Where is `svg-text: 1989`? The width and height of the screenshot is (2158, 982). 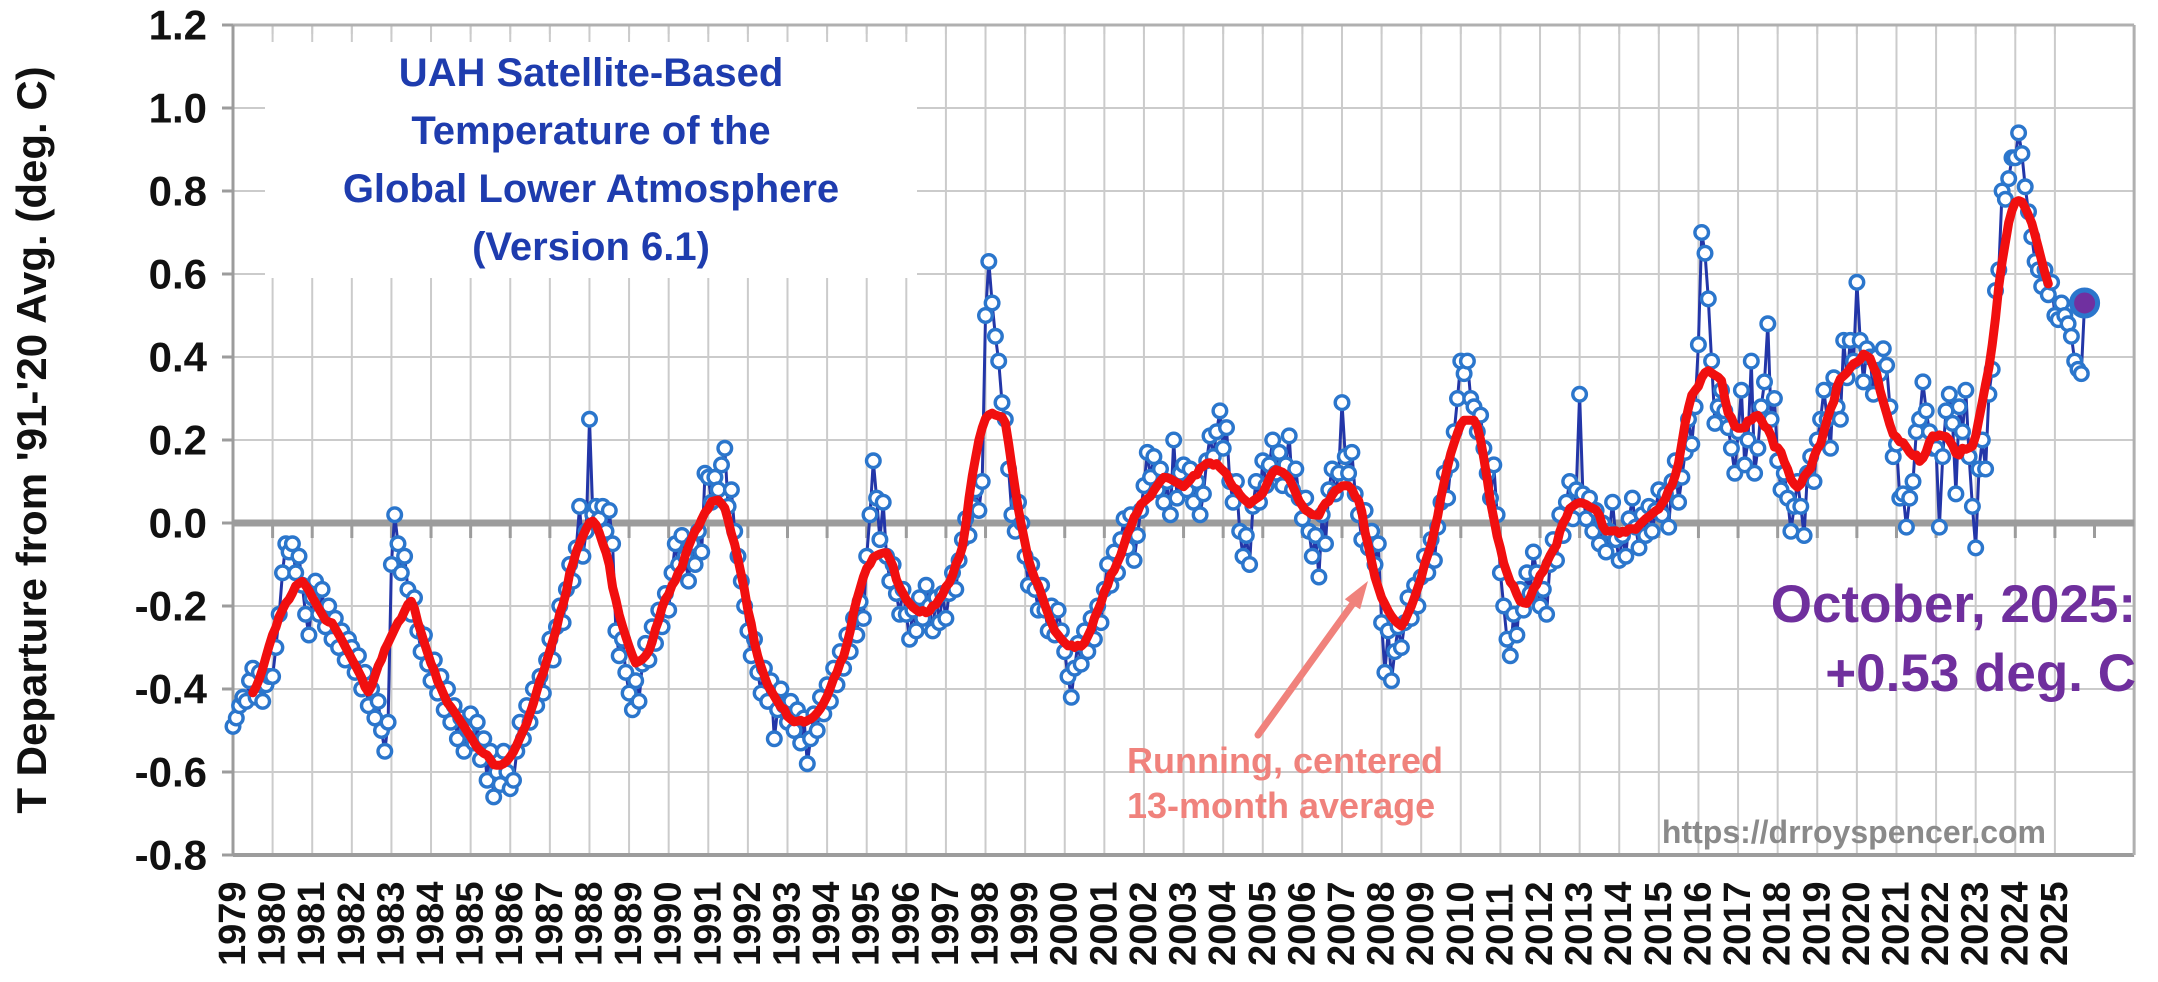 svg-text: 1989 is located at coordinates (629, 923).